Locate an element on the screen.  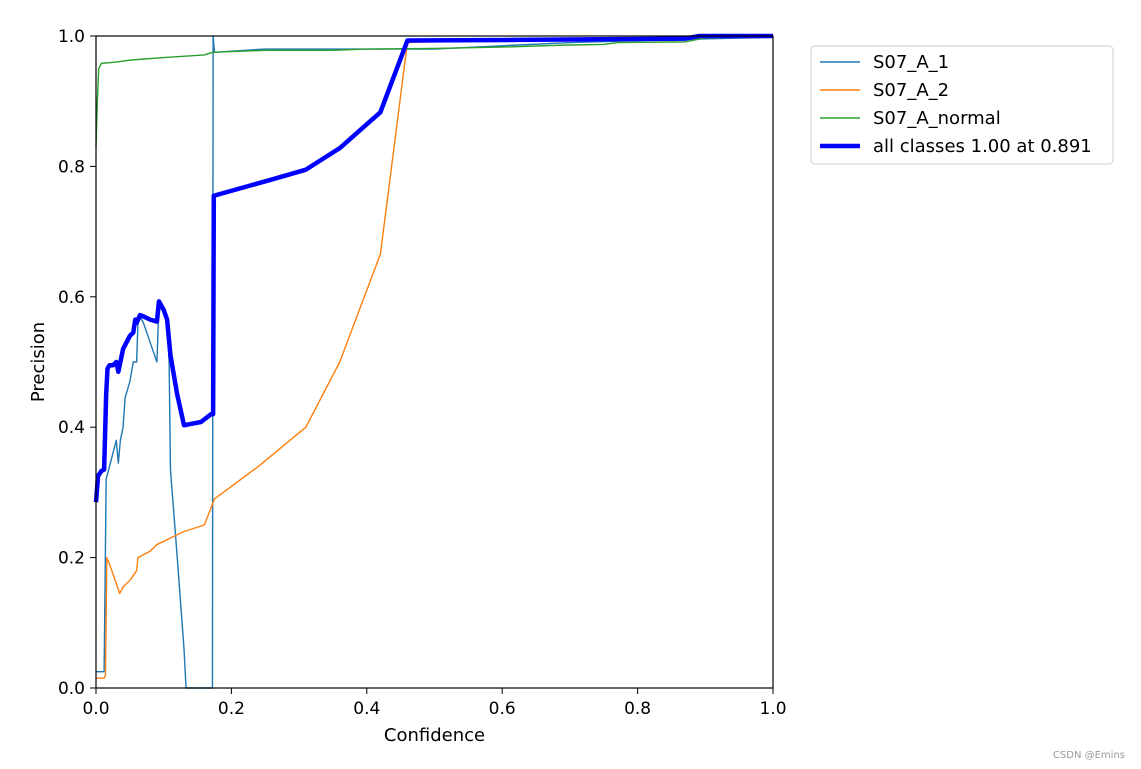
legend-label-3: all classes 1.00 at 0.891 is located at coordinates (982, 146).